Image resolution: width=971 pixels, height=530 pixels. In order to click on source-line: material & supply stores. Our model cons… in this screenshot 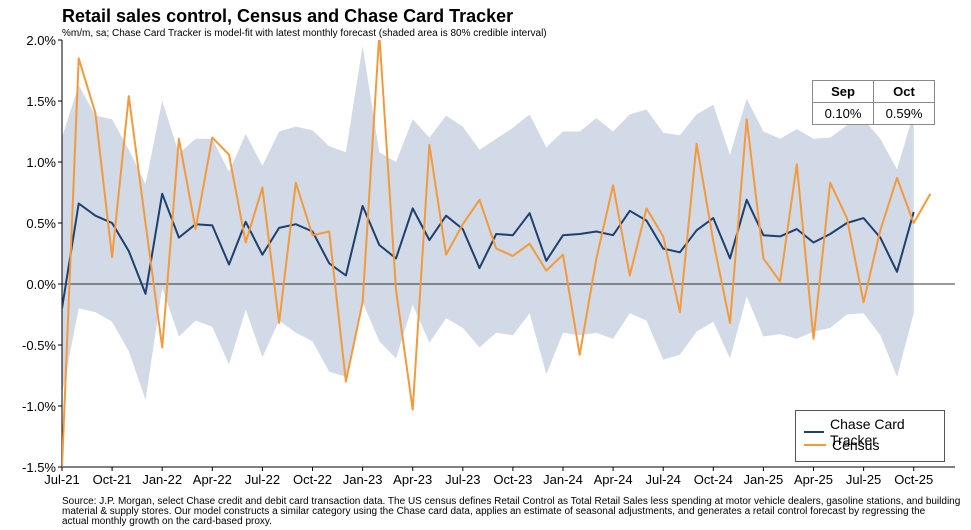, I will do `click(494, 511)`.